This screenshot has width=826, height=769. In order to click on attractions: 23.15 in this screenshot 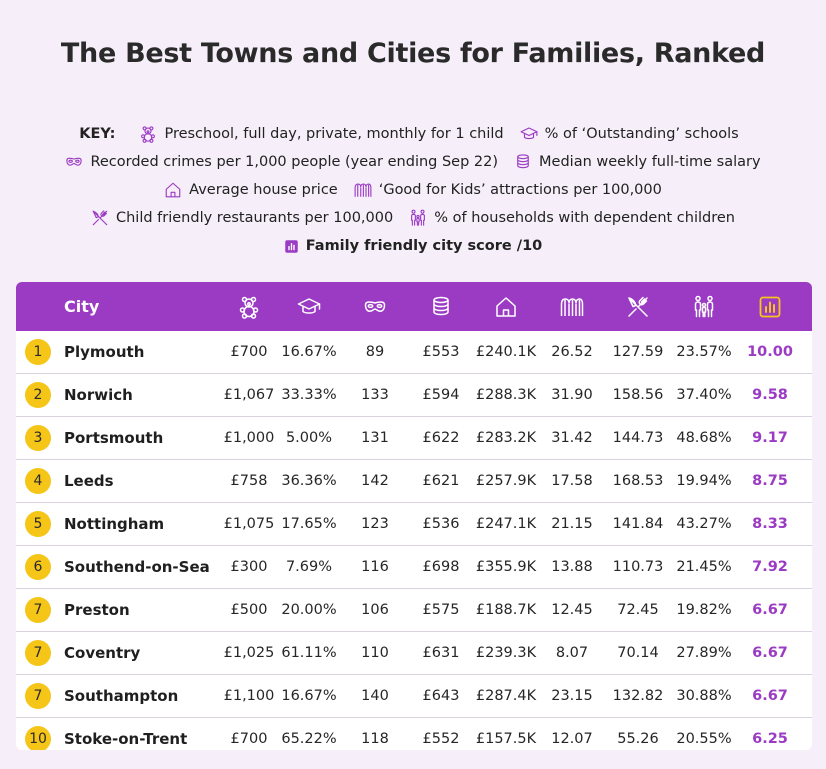, I will do `click(572, 696)`.